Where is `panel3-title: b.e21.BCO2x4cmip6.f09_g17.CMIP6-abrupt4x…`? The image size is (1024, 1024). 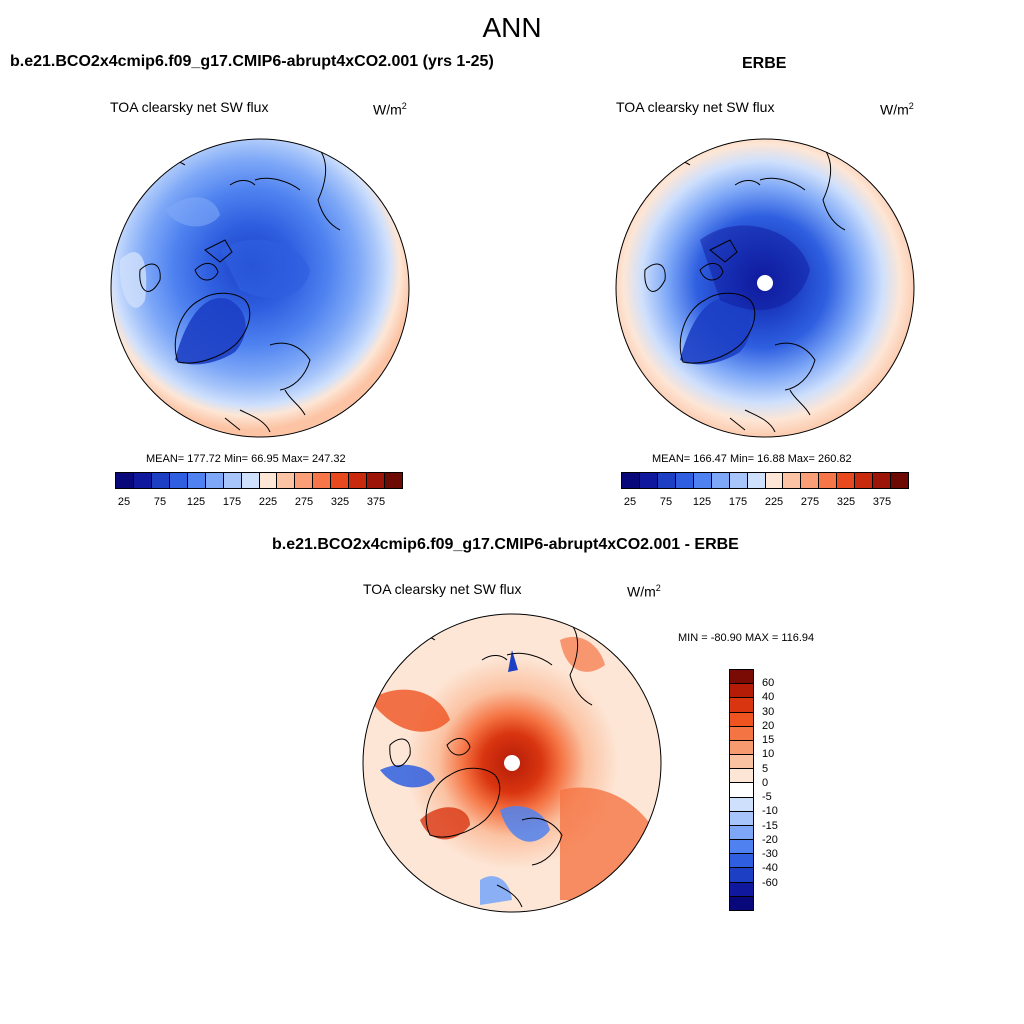 panel3-title: b.e21.BCO2x4cmip6.f09_g17.CMIP6-abrupt4x… is located at coordinates (505, 544).